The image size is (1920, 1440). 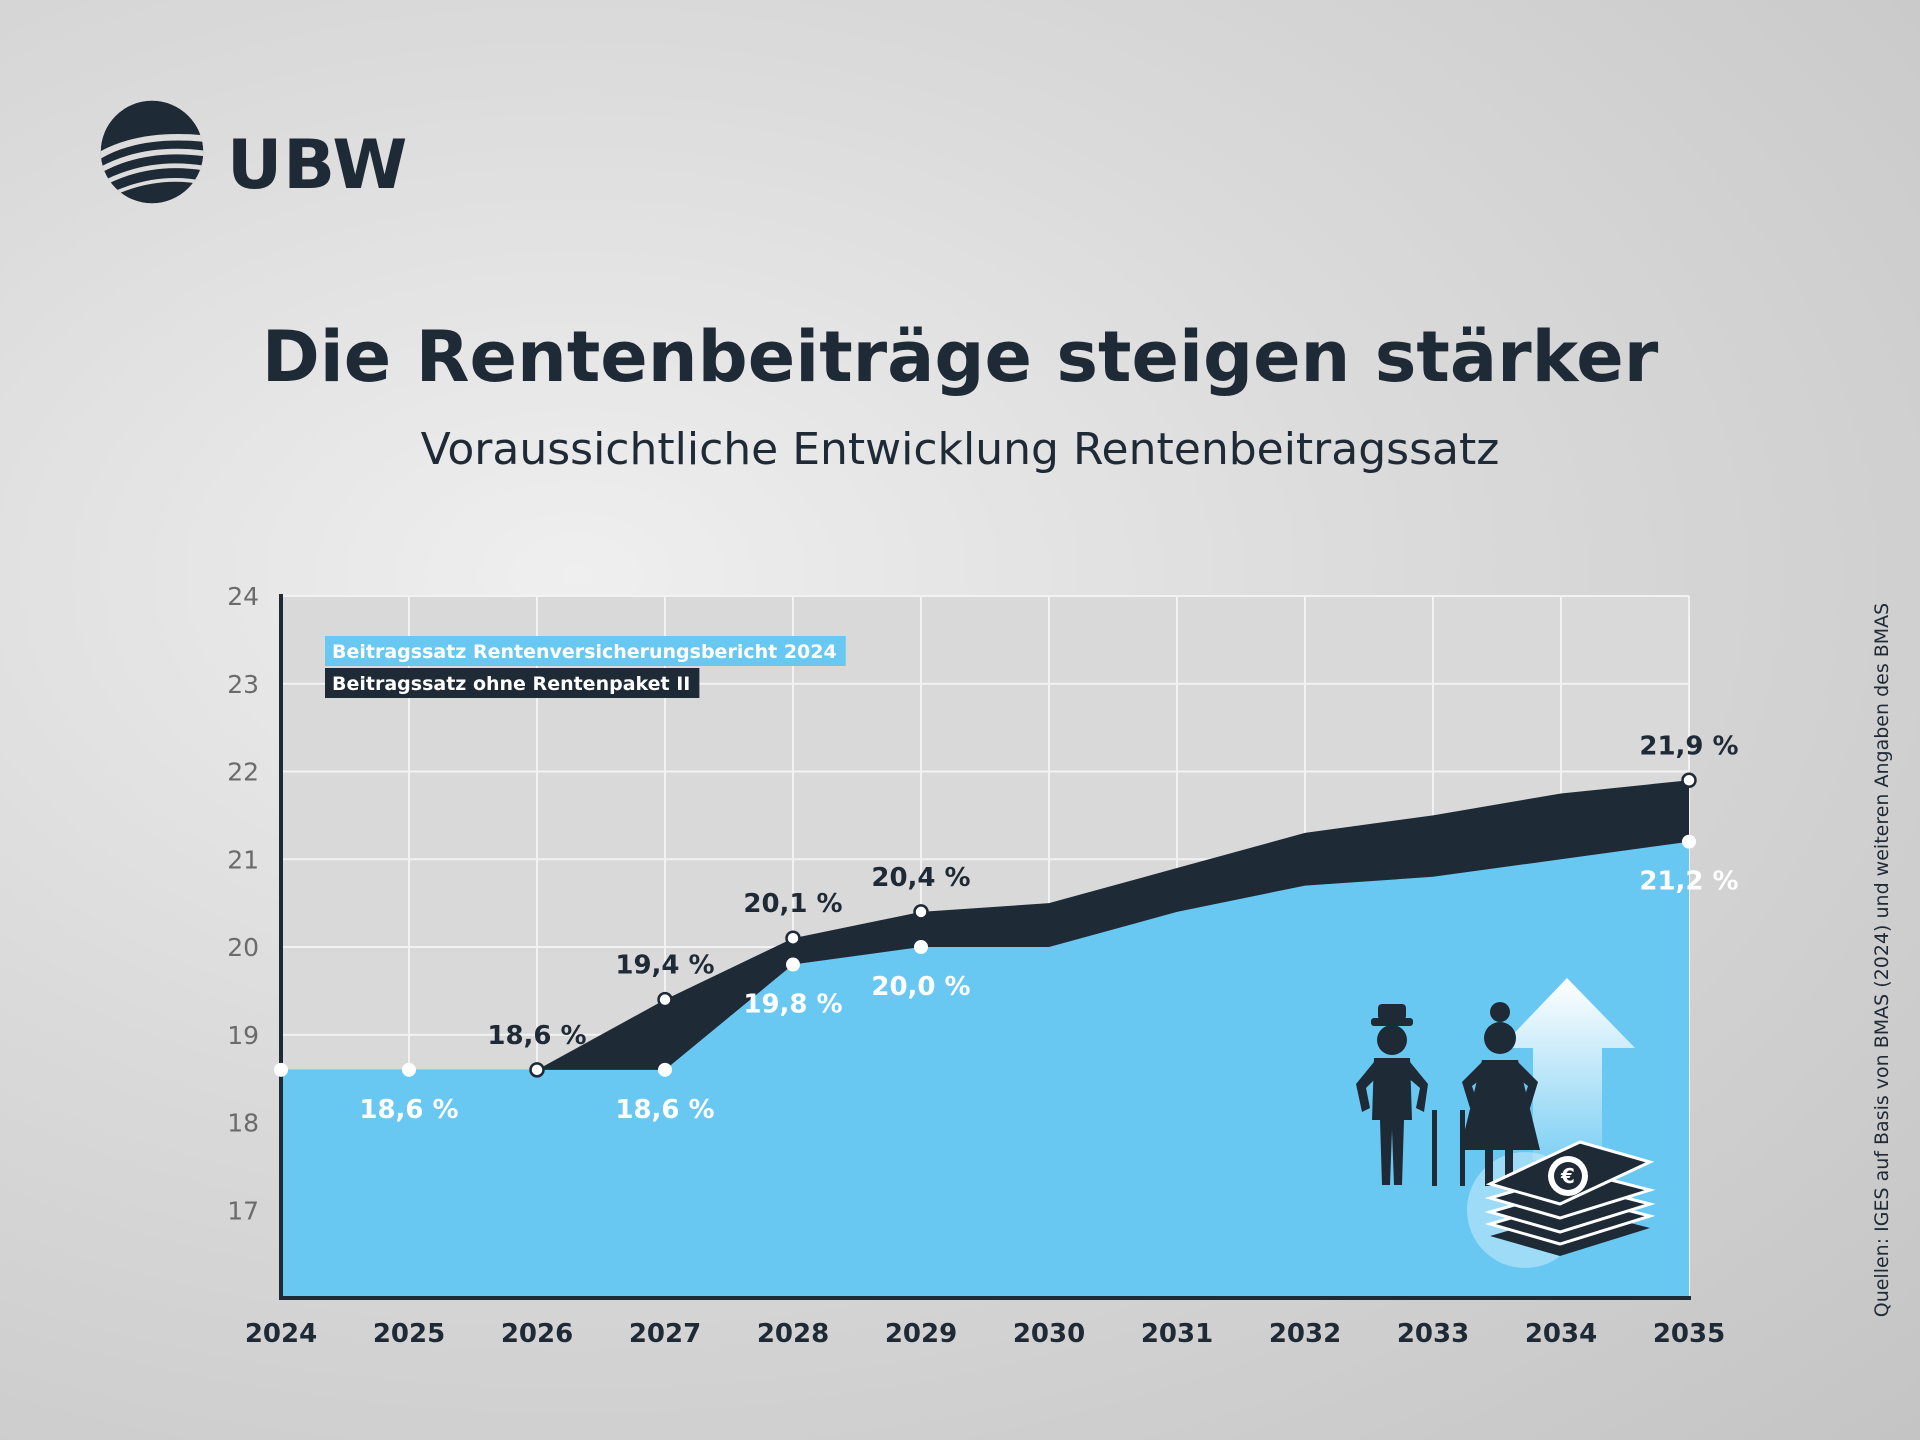 I want to click on data-label: 20,0 %, so click(x=920, y=987).